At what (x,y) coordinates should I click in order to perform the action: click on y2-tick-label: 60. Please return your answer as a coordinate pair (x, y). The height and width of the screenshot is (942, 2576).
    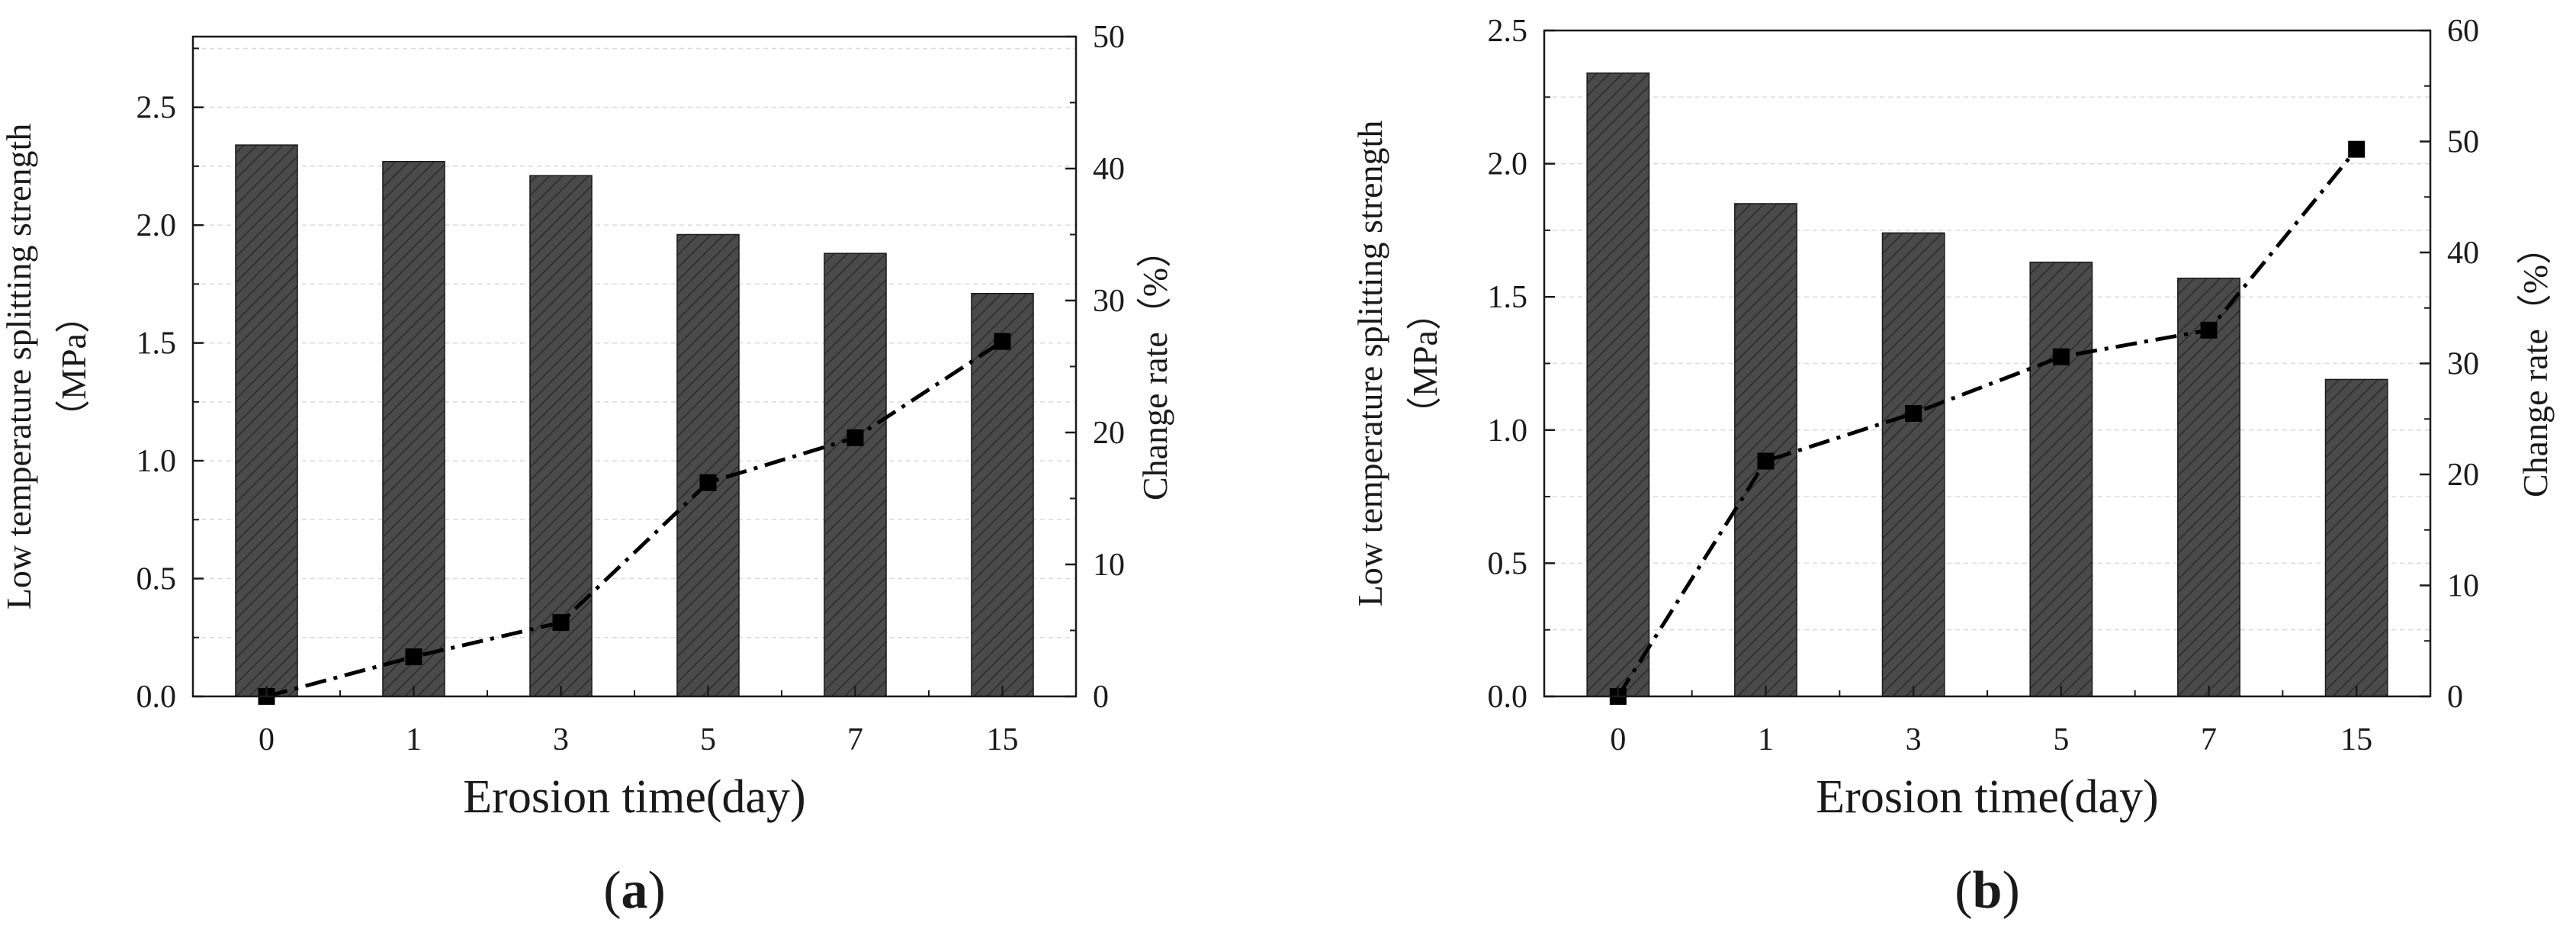
    Looking at the image, I should click on (2463, 32).